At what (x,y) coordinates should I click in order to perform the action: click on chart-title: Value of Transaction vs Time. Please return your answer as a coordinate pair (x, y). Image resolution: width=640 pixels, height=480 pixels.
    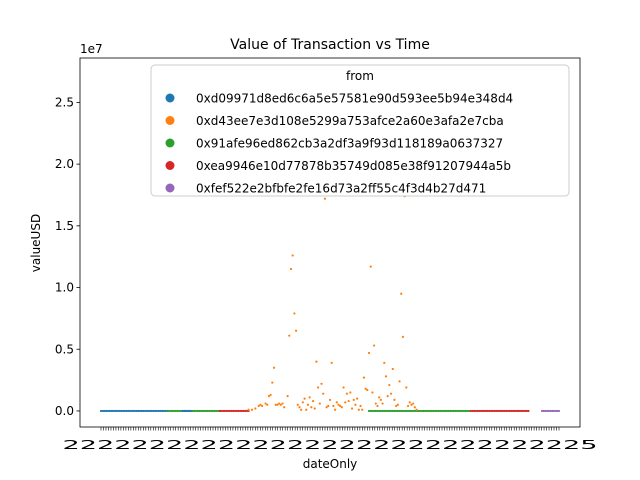
    Looking at the image, I should click on (330, 45).